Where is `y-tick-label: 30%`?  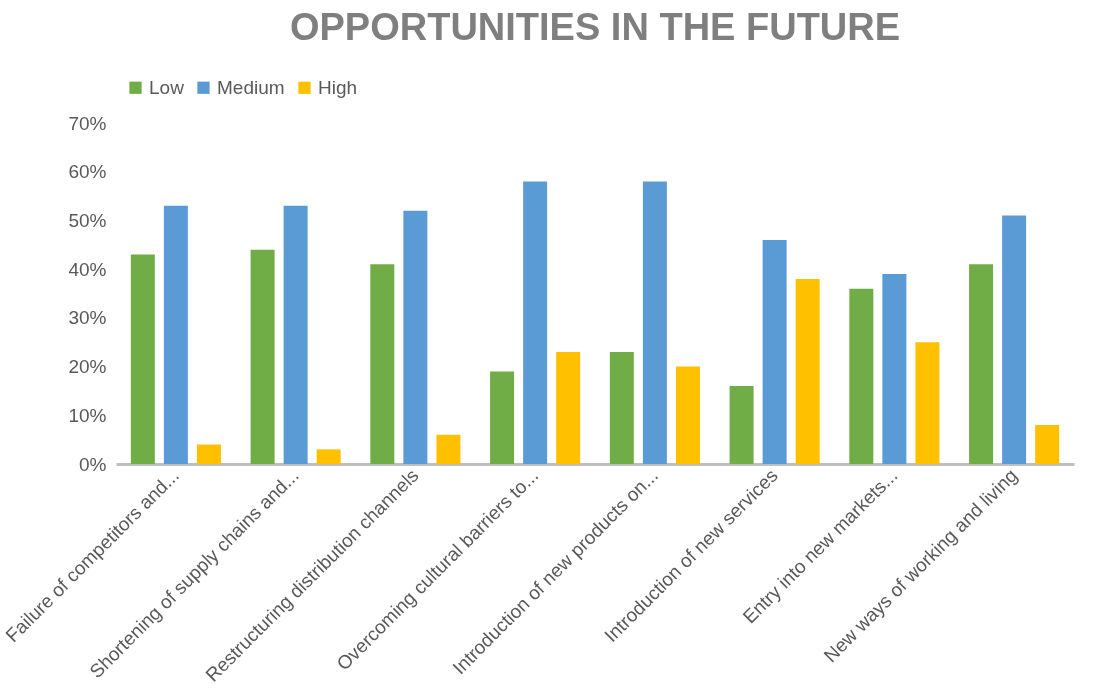
y-tick-label: 30% is located at coordinates (87, 318).